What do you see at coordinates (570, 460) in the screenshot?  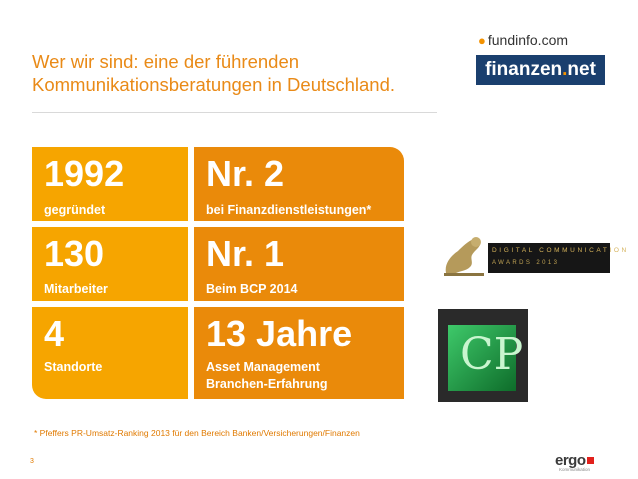 I see `ergo-logo-text: ergo` at bounding box center [570, 460].